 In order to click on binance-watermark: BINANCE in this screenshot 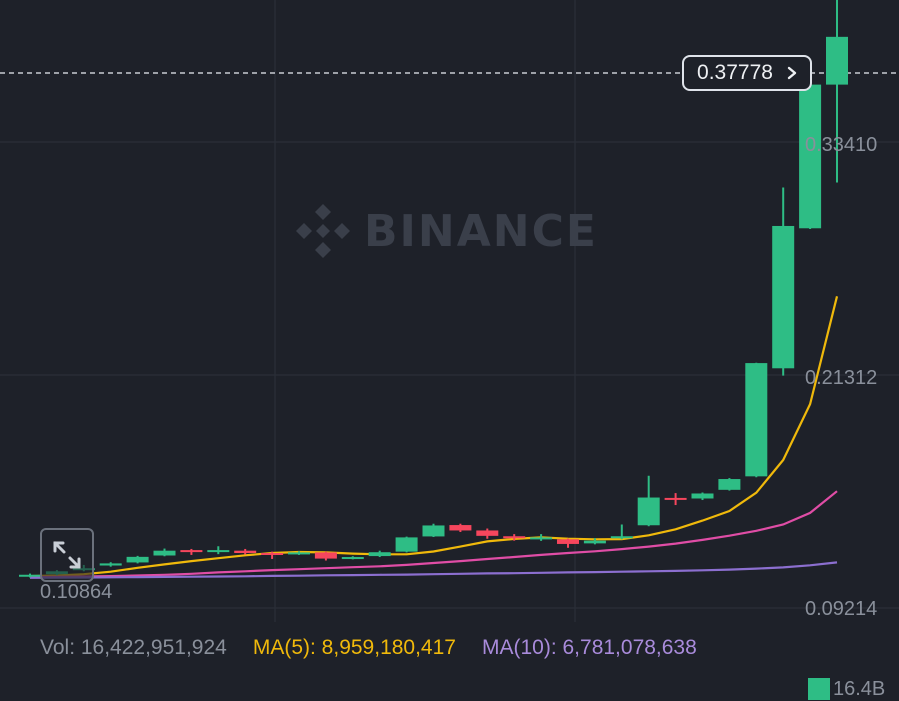, I will do `click(445, 231)`.